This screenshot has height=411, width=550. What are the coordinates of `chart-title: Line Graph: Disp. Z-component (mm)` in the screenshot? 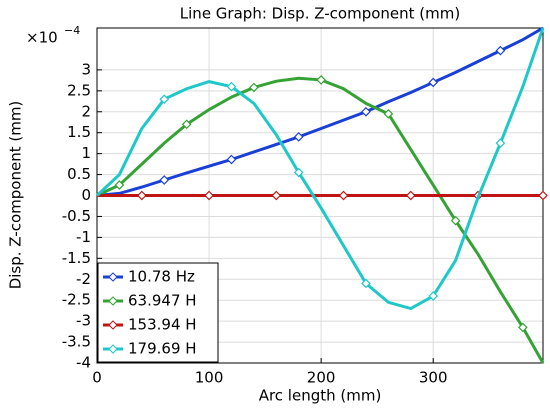 It's located at (320, 14).